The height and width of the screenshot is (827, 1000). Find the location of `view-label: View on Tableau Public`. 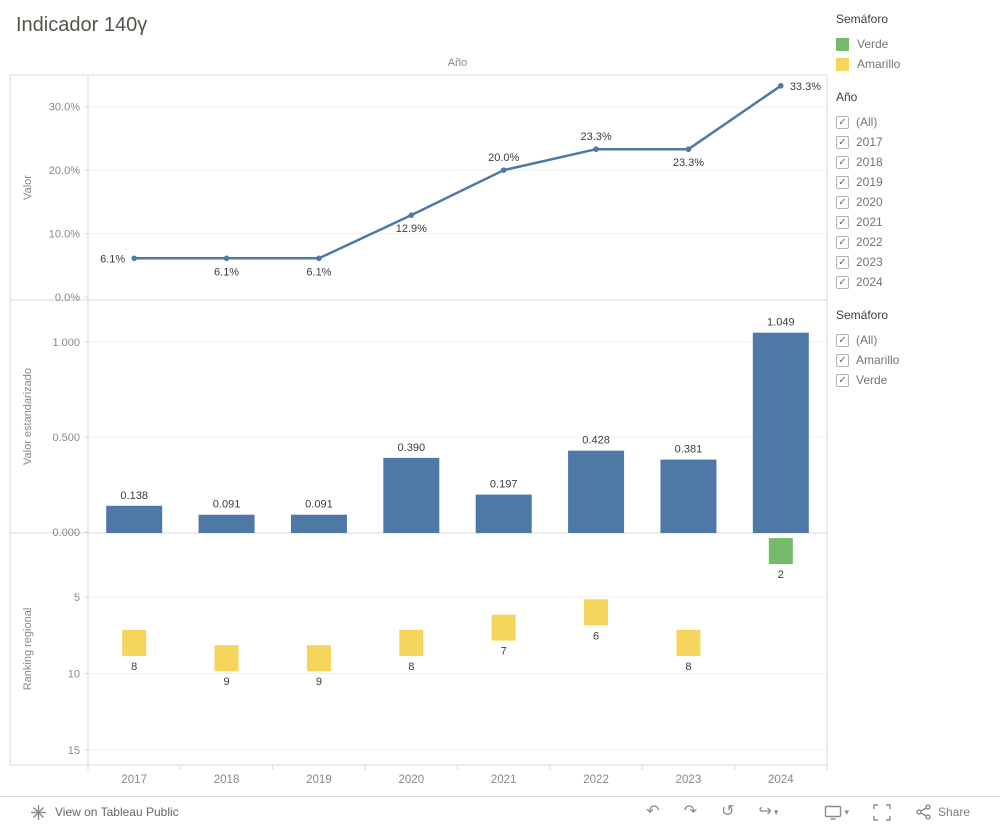

view-label: View on Tableau Public is located at coordinates (117, 812).